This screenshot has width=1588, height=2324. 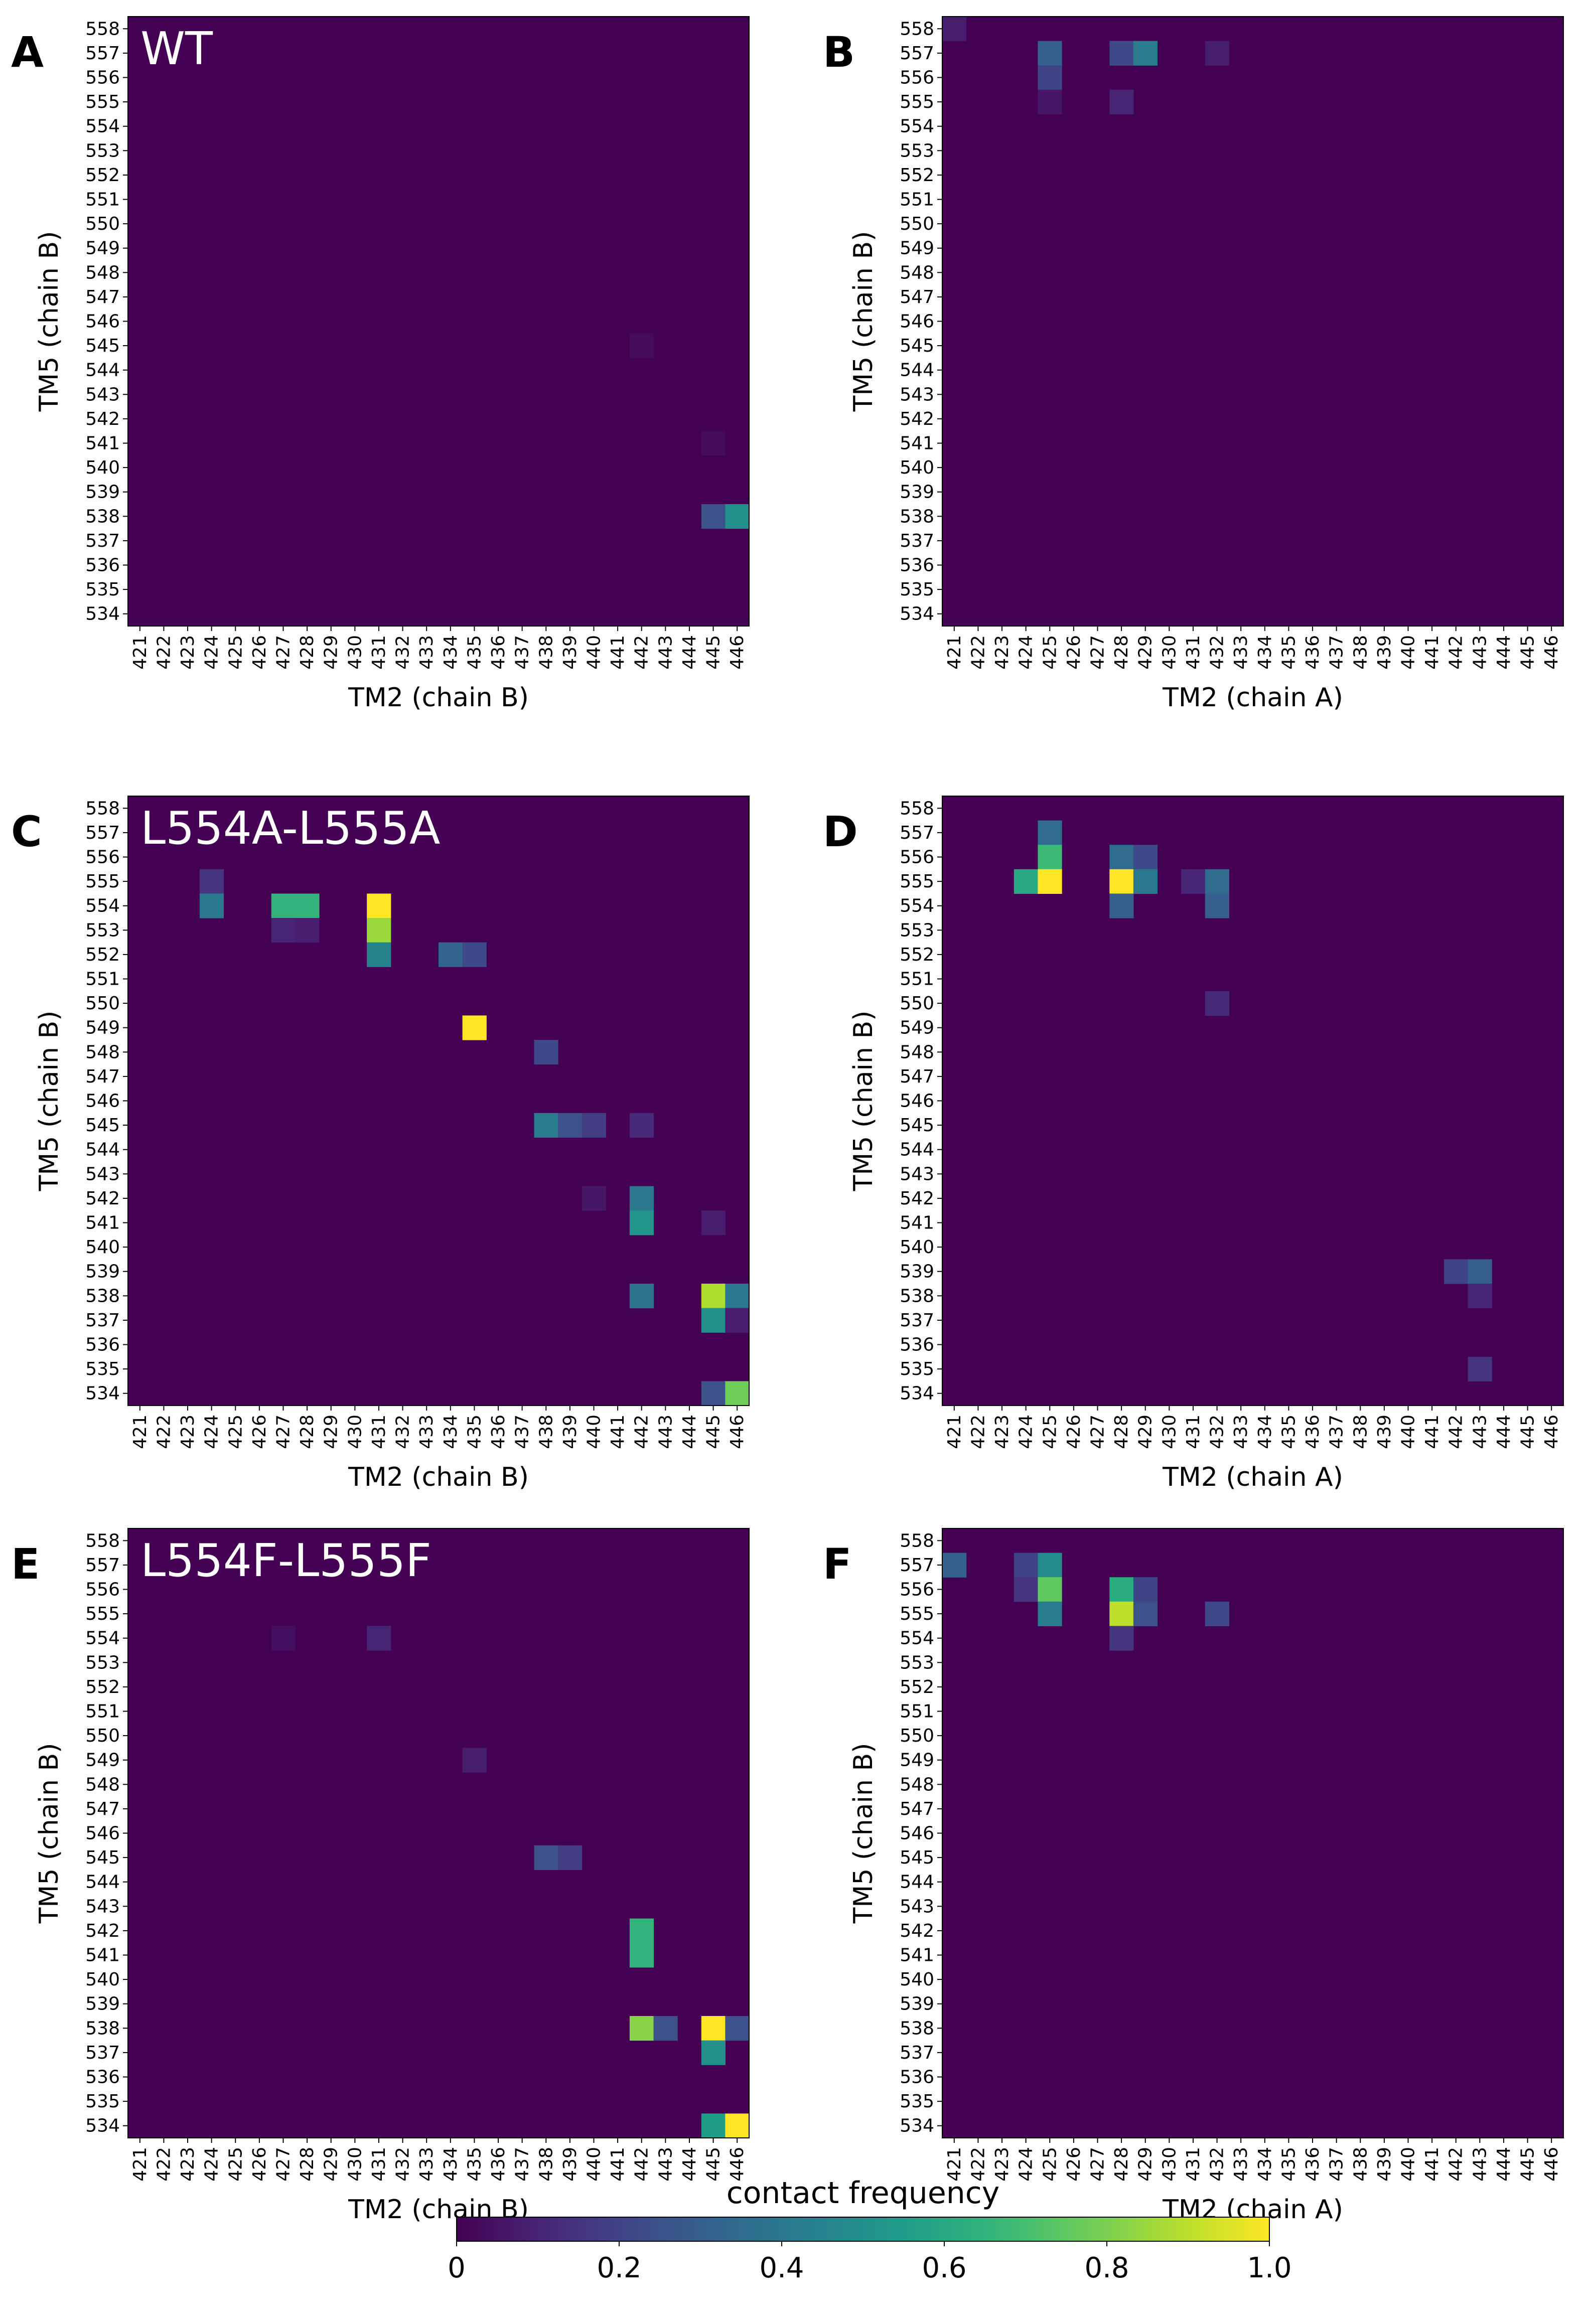 I want to click on x-tick-label: 421, so click(x=954, y=1432).